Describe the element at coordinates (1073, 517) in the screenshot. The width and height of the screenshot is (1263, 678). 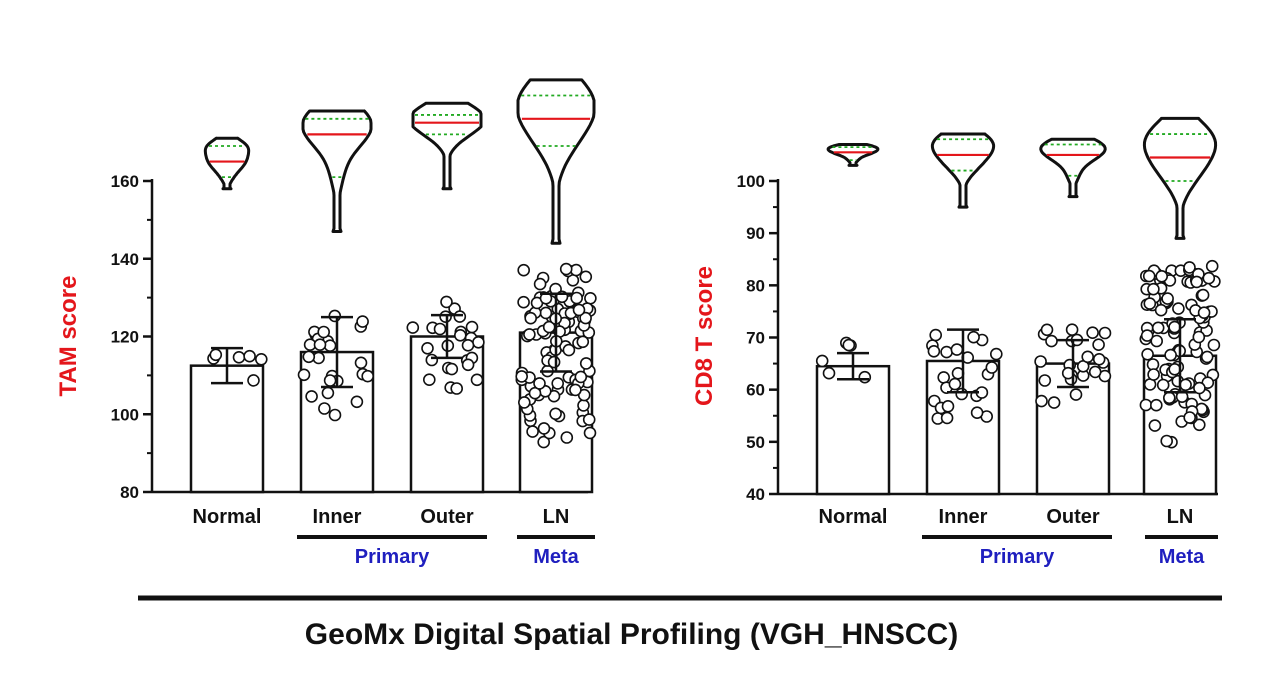
I see `x-category-label: Outer` at that location.